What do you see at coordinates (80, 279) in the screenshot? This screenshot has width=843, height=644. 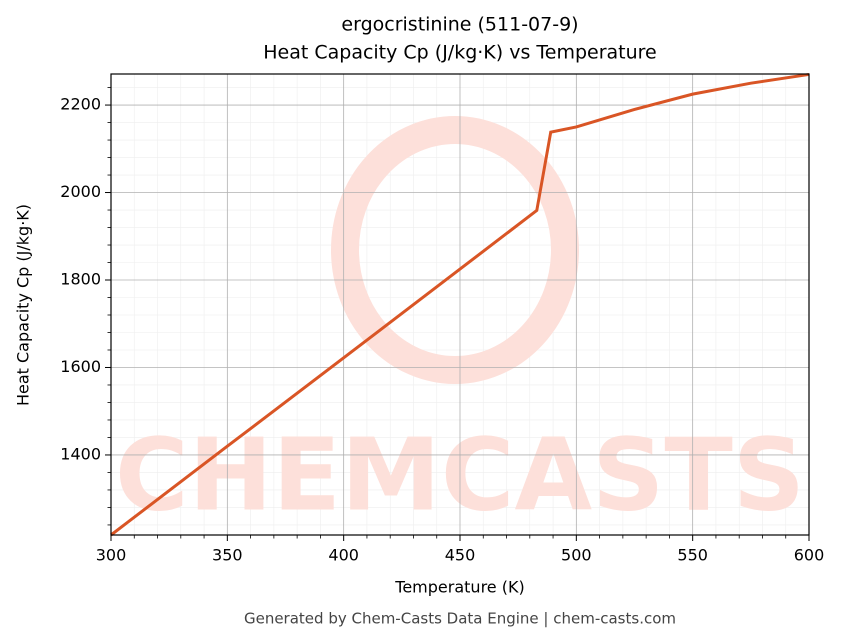 I see `y-tick-label: 1800` at bounding box center [80, 279].